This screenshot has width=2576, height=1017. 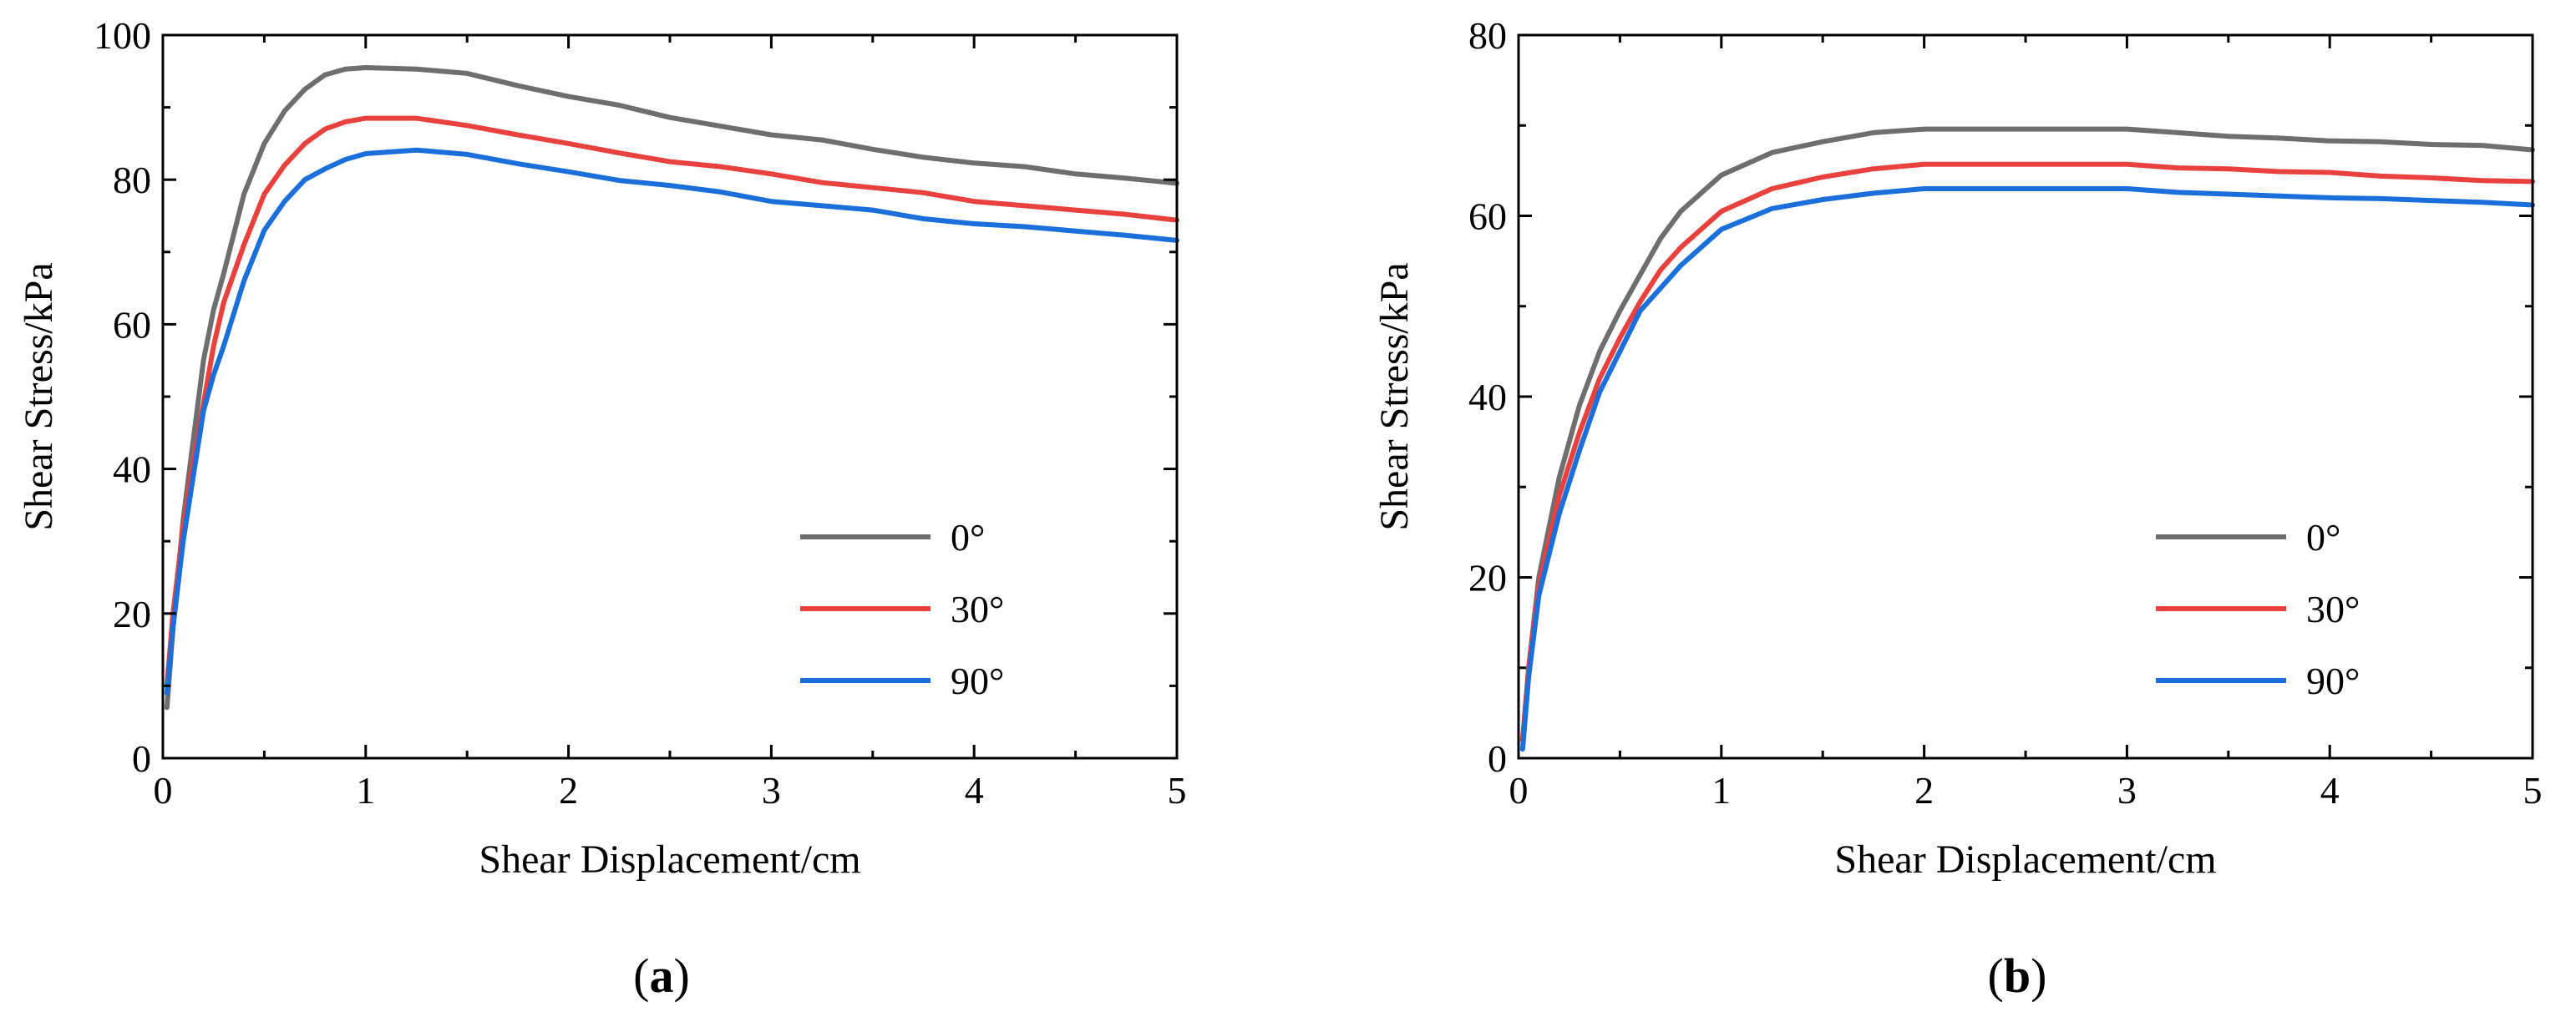 I want to click on panel-label: (b), so click(x=2017, y=976).